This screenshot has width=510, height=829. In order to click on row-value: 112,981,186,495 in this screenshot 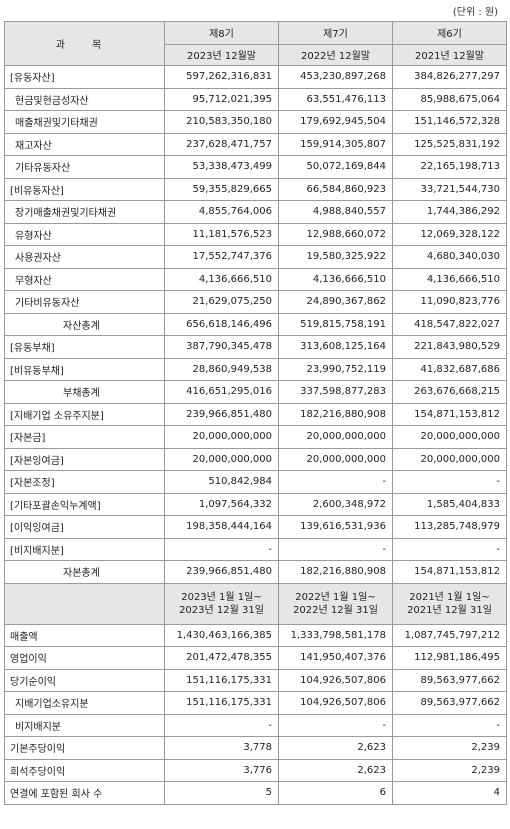, I will do `click(449, 658)`.